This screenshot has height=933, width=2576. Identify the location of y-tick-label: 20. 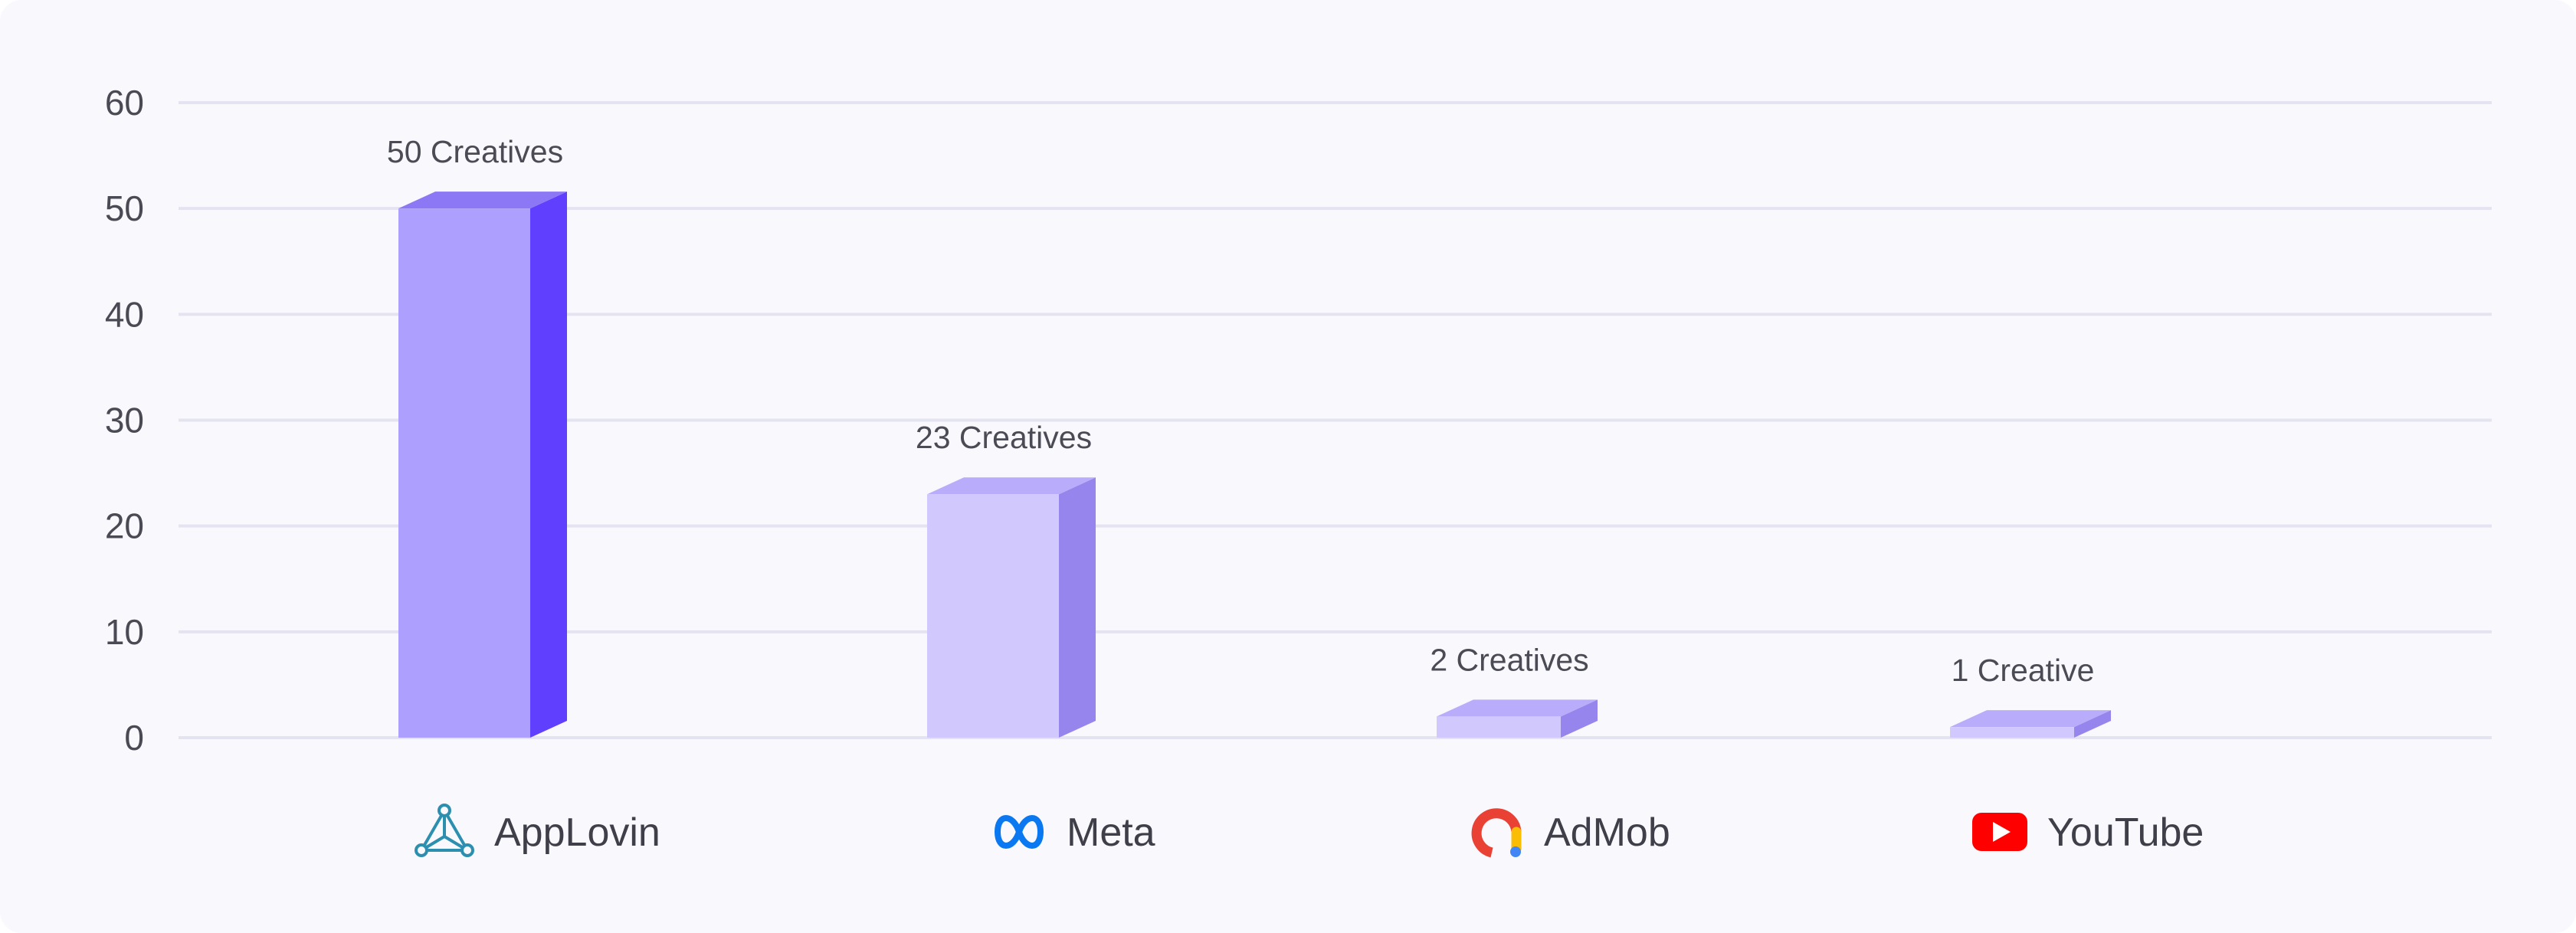
(125, 526).